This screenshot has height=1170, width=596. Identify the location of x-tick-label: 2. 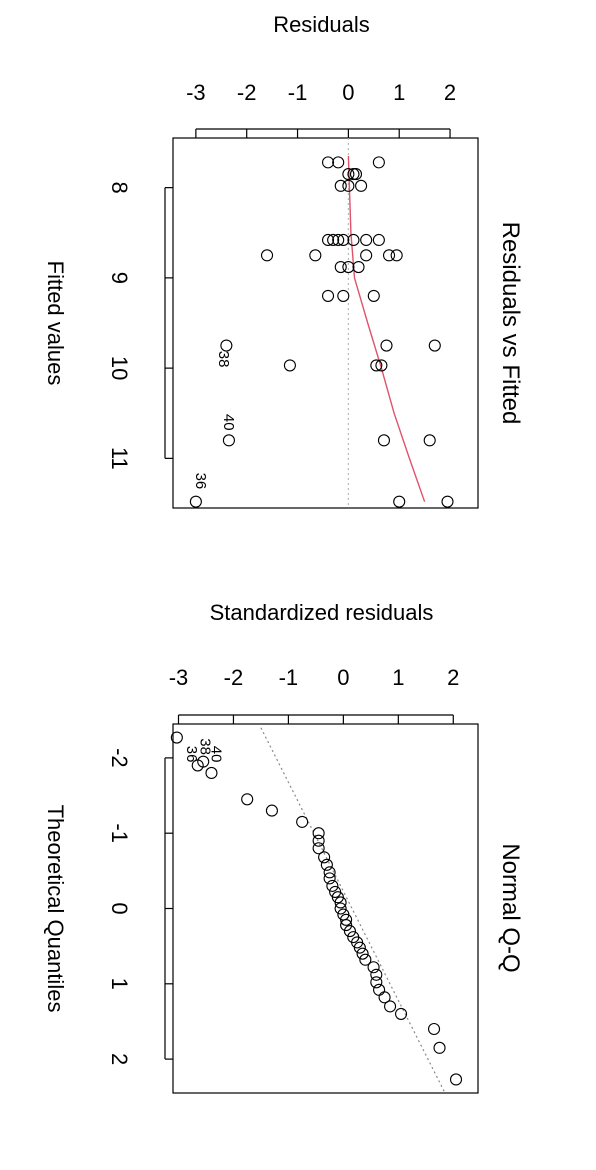
(119, 1059).